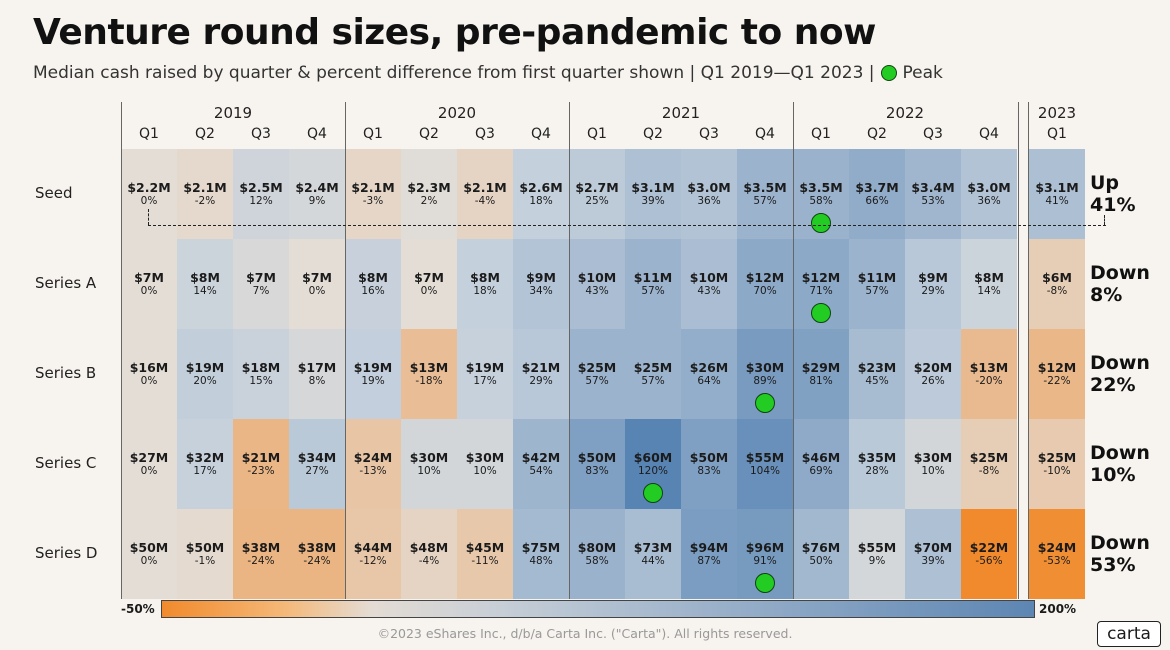 This screenshot has height=650, width=1170. What do you see at coordinates (205, 561) in the screenshot?
I see `cell-percent: -1%` at bounding box center [205, 561].